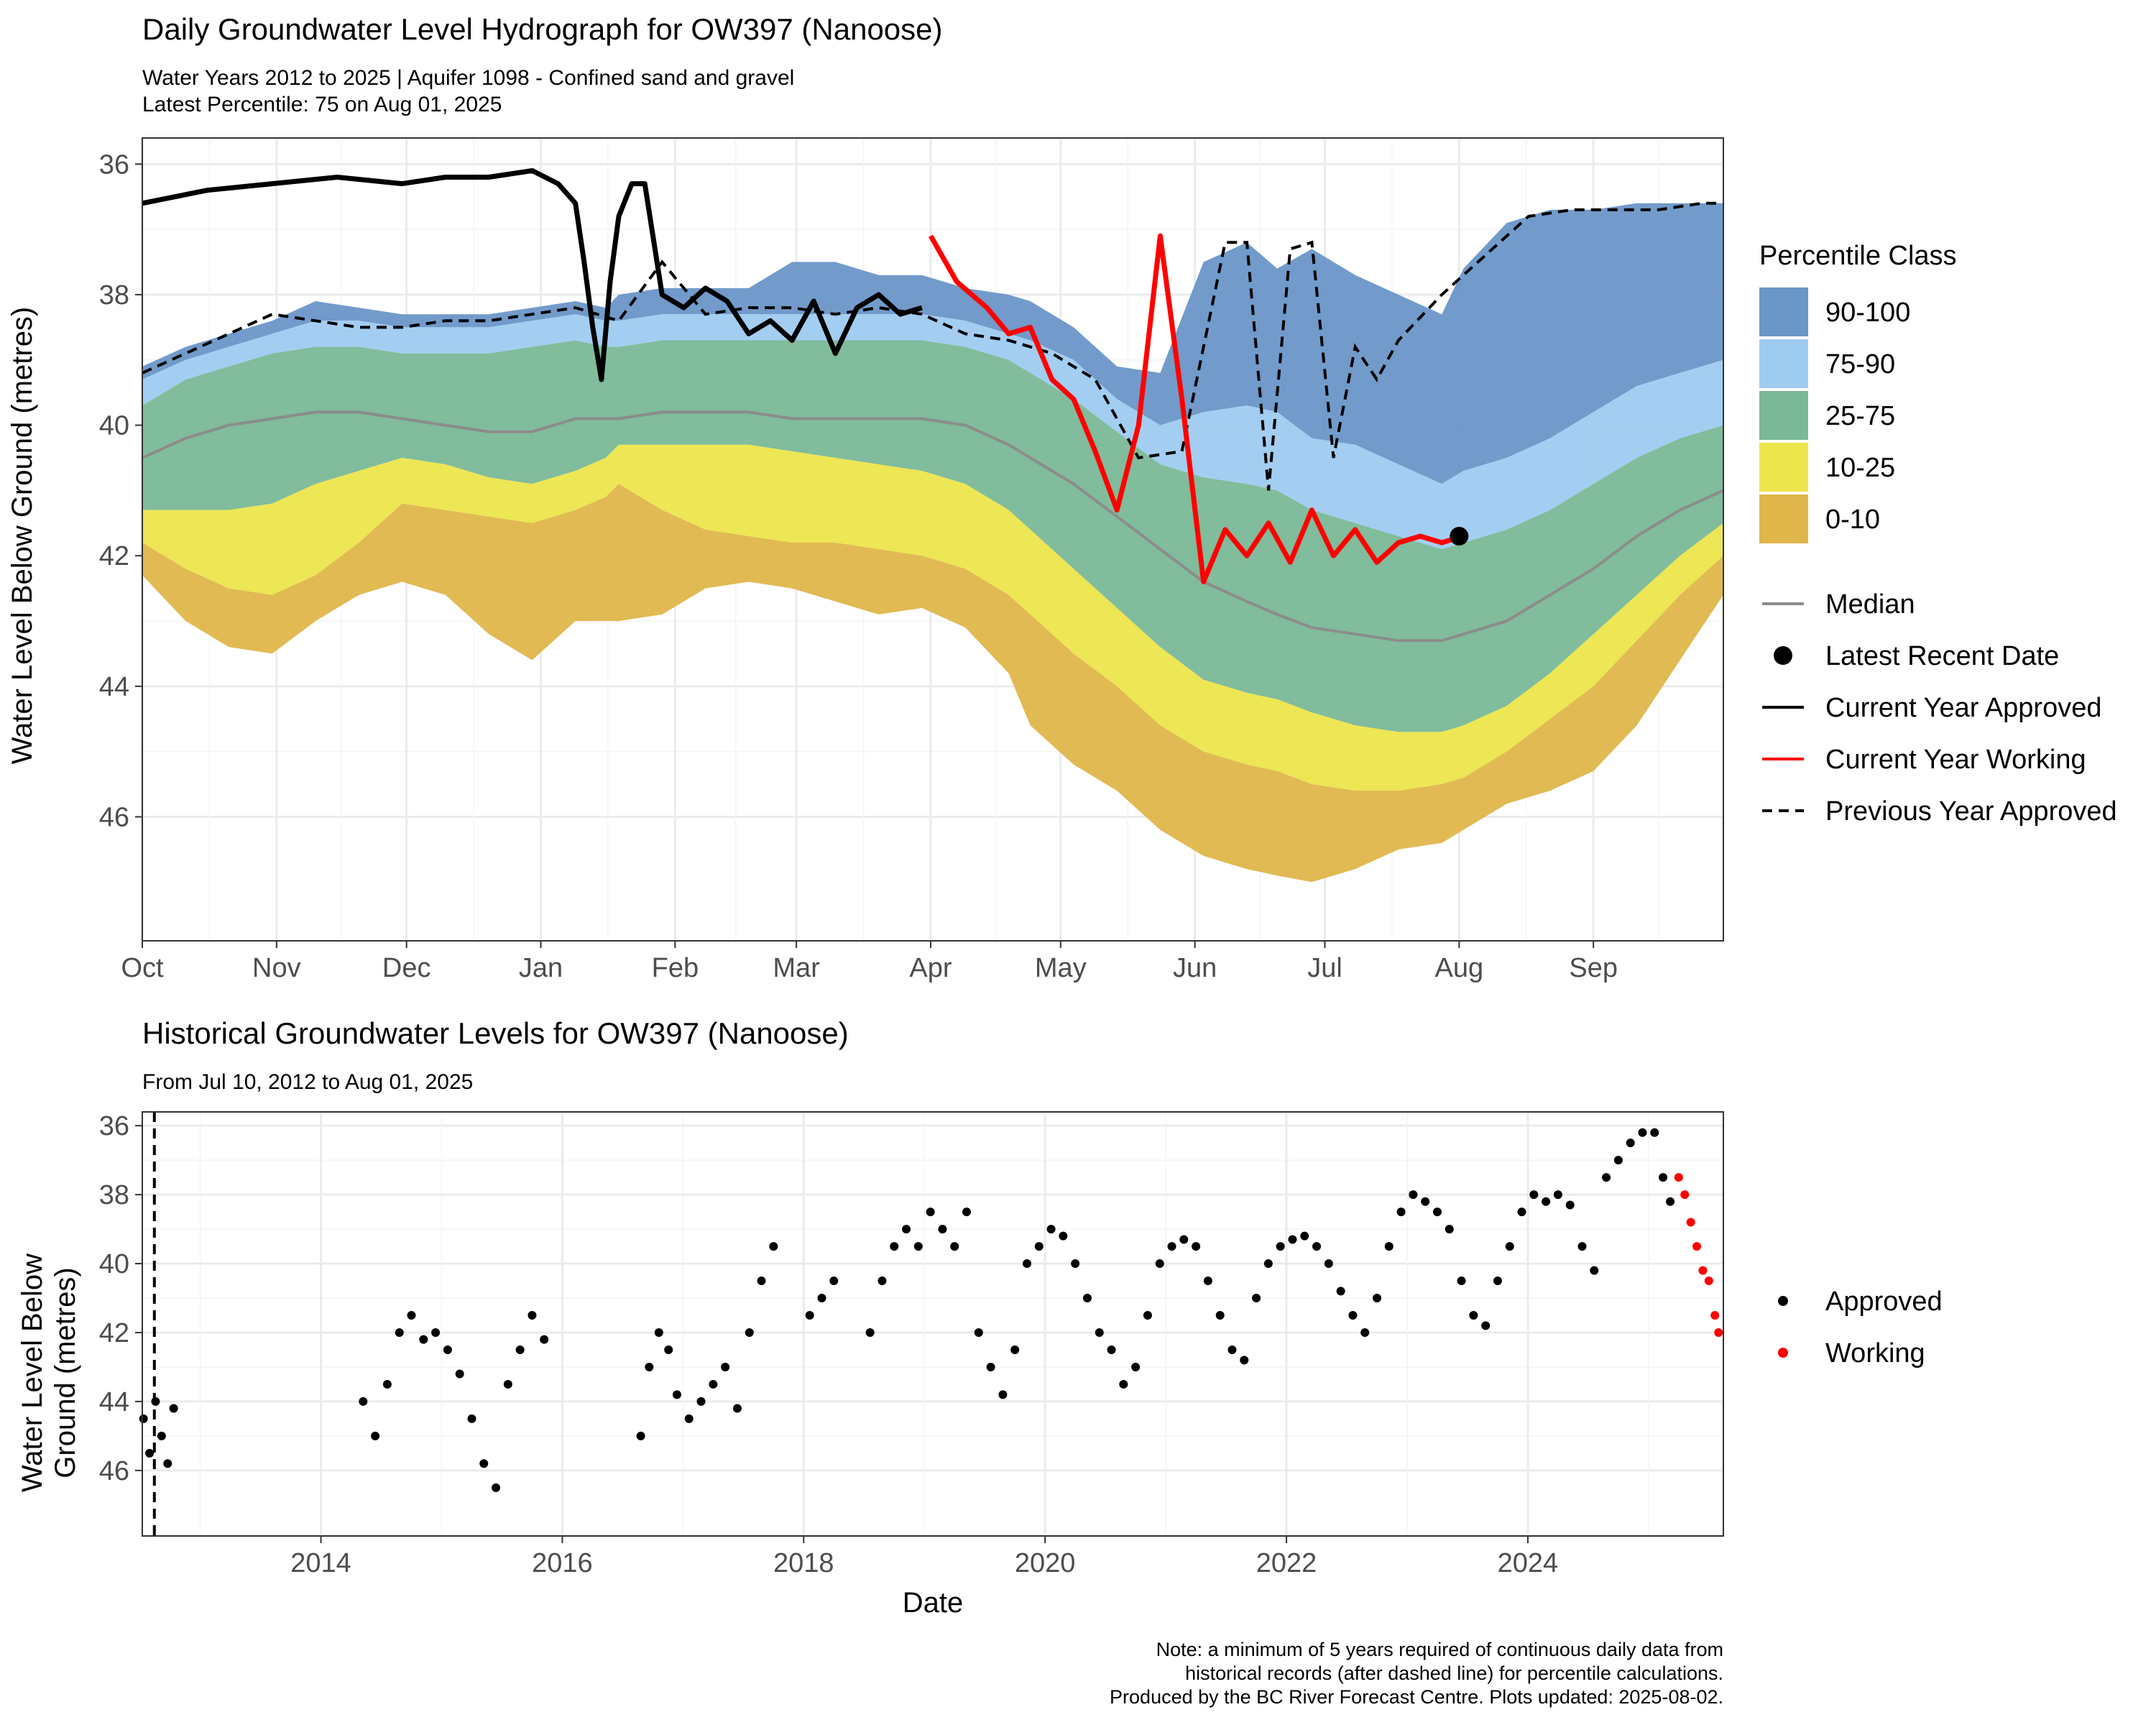  Describe the element at coordinates (1884, 1302) in the screenshot. I see `bottom-legend-label-approved: Approved` at that location.